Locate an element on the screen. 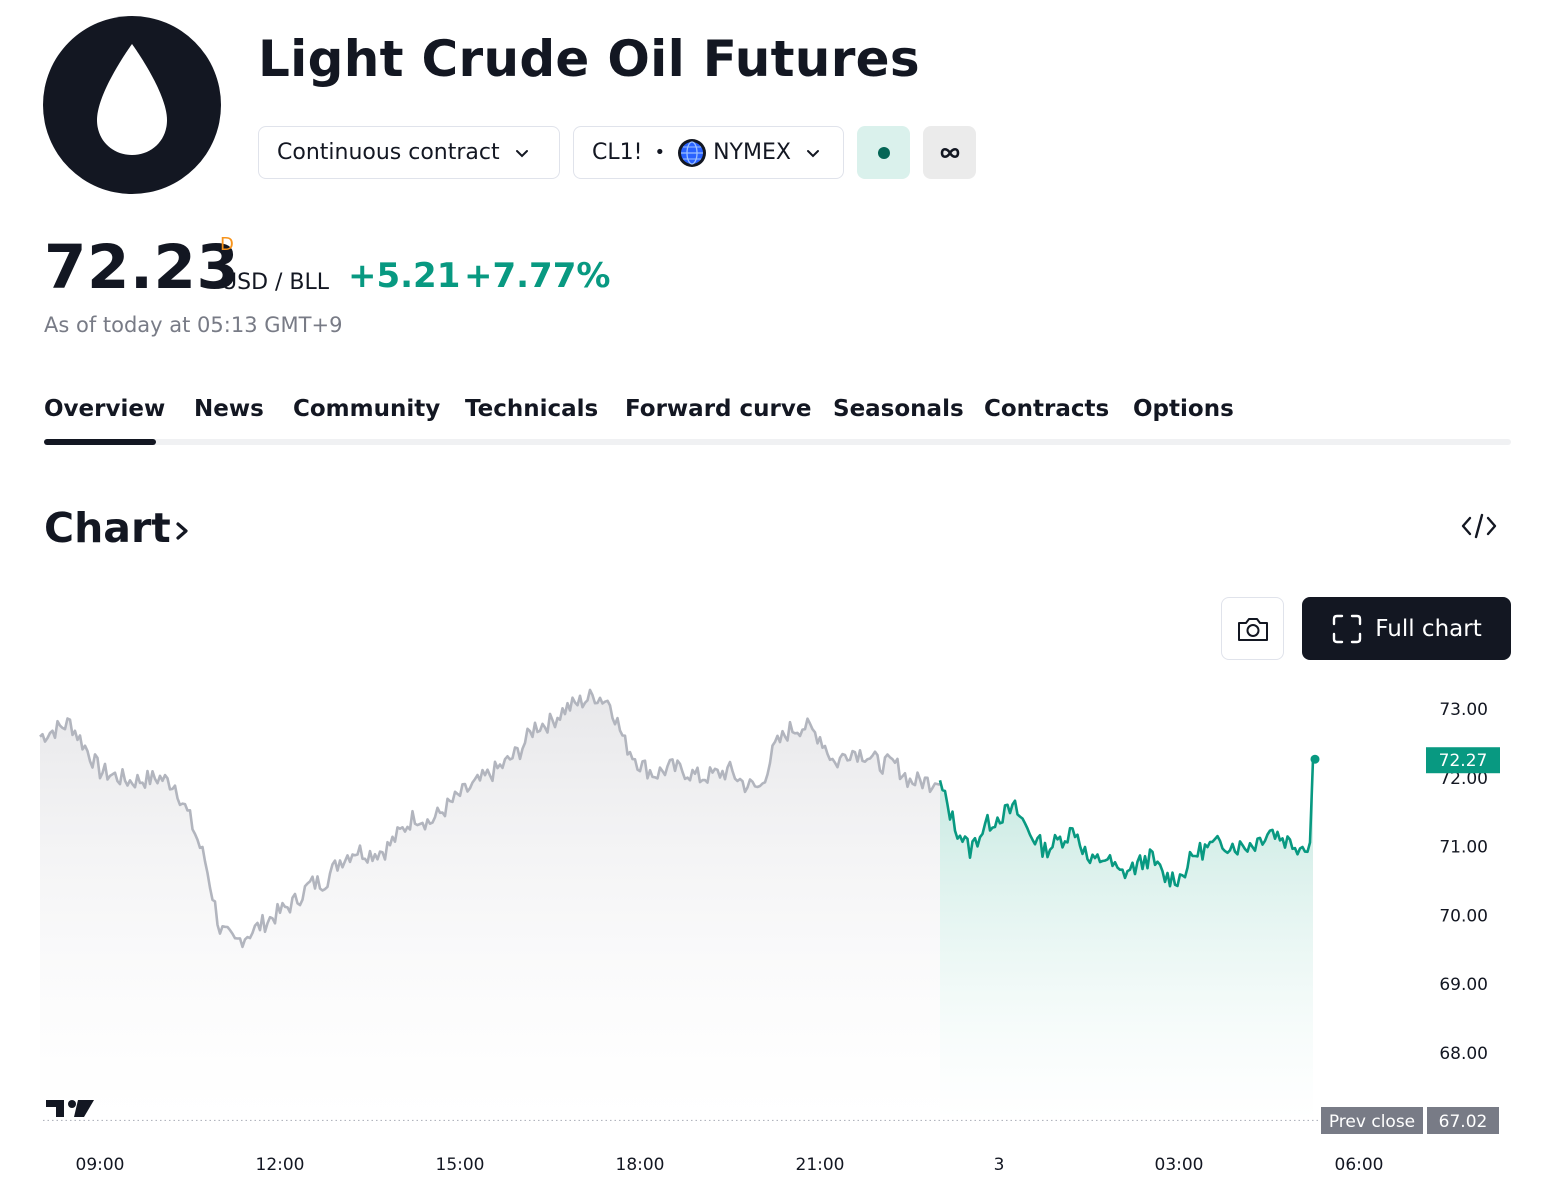 Image resolution: width=1553 pixels, height=1194 pixels. market-status-button is located at coordinates (883, 152).